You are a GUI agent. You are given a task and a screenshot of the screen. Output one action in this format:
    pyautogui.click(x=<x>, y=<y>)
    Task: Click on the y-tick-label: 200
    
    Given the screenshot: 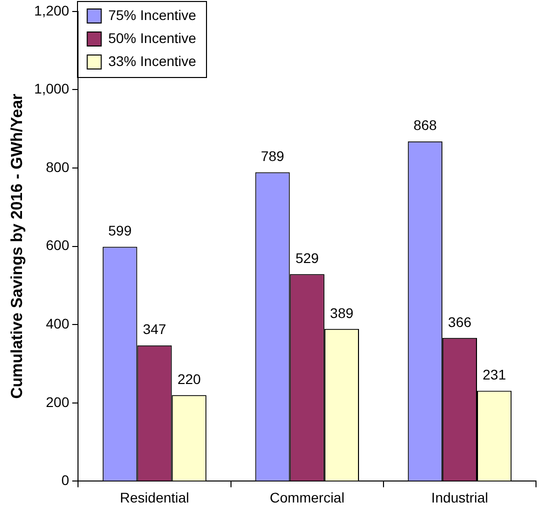 What is the action you would take?
    pyautogui.click(x=58, y=402)
    